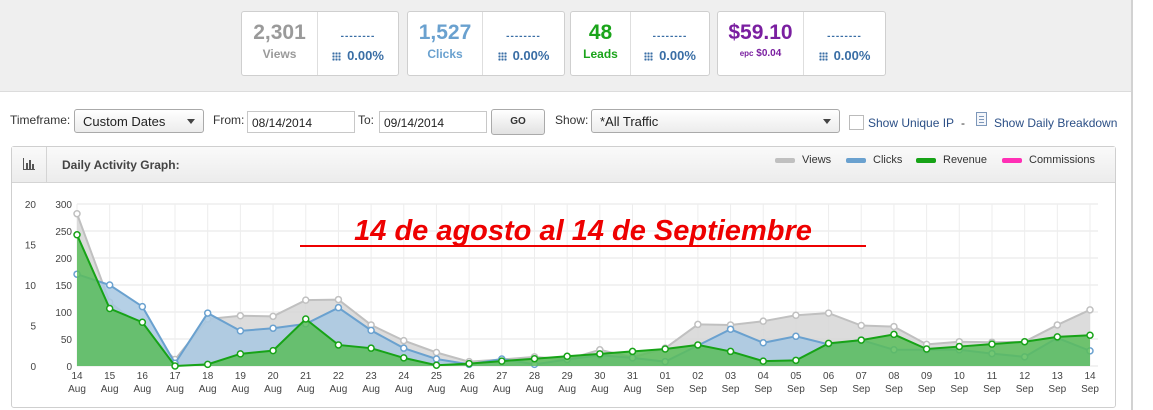 This screenshot has height=410, width=1153. What do you see at coordinates (888, 160) in the screenshot?
I see `legend-label: Clicks` at bounding box center [888, 160].